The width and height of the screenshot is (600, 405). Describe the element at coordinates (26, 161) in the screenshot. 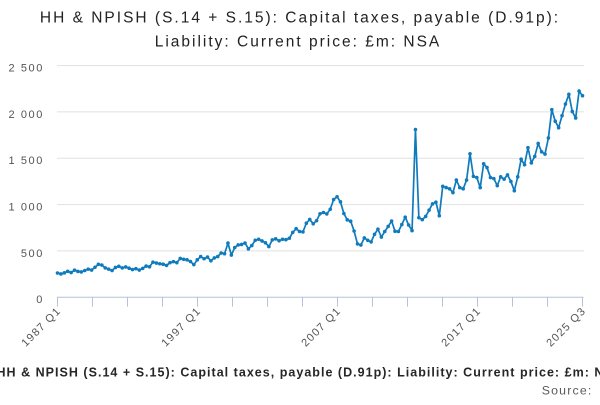

I see `svg-text: 1 500` at that location.